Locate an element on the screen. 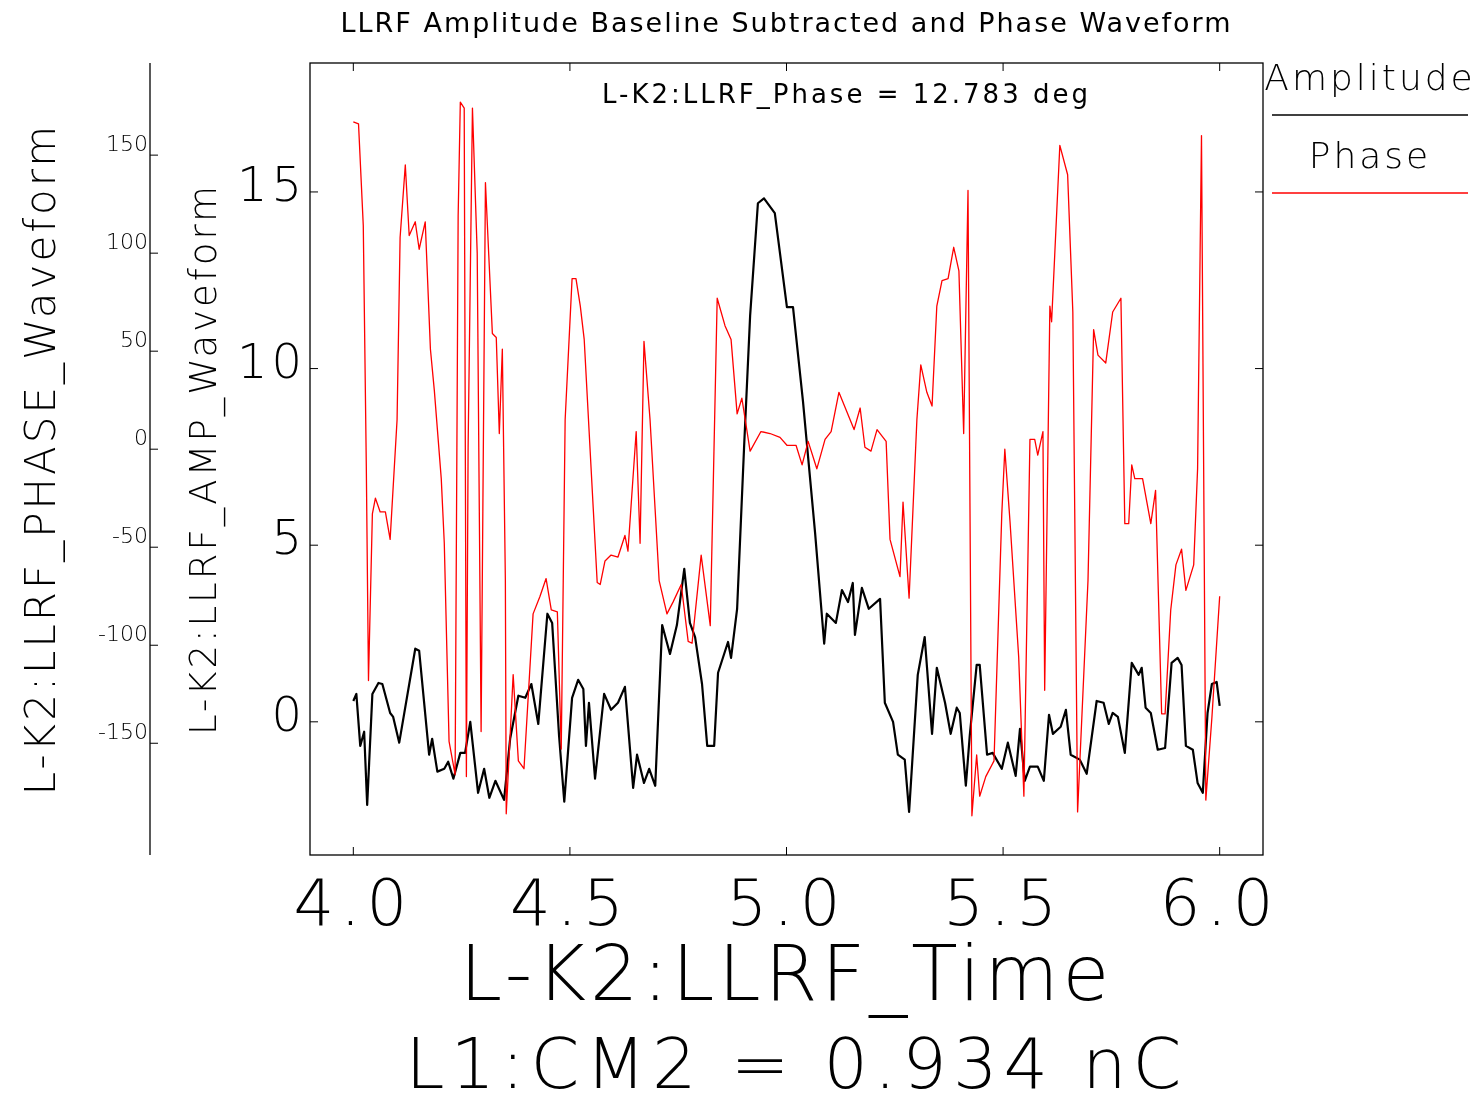  y-axis-title: L-K2:LLRF_AMP_Waveform is located at coordinates (204, 459).